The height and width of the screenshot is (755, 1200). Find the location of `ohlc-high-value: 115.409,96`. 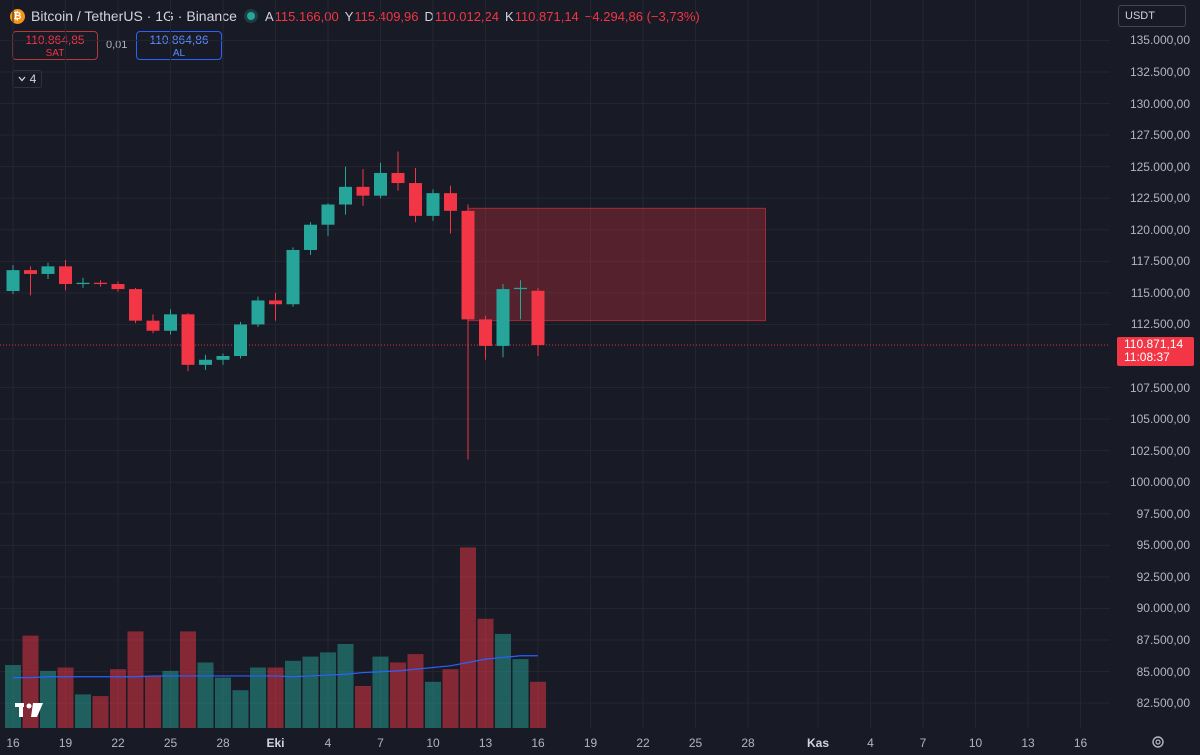

ohlc-high-value: 115.409,96 is located at coordinates (386, 16).